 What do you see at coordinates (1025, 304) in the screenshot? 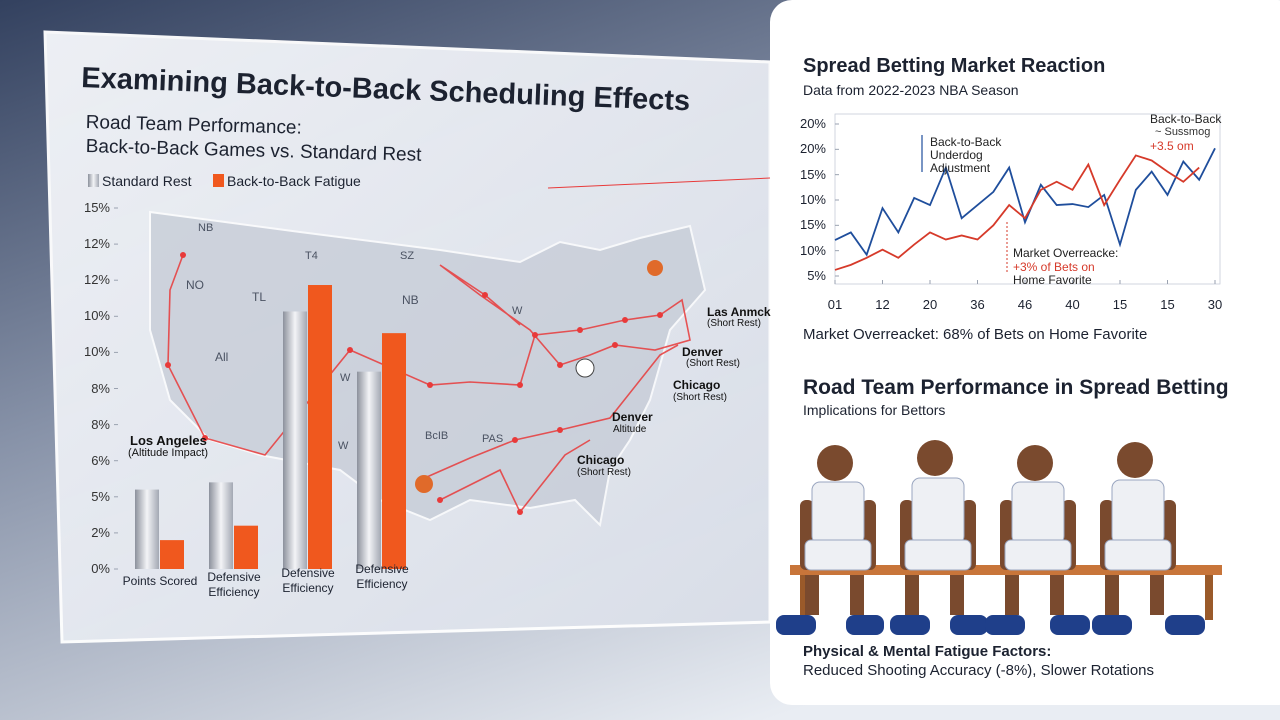
I see `x-tick-label: 46` at bounding box center [1025, 304].